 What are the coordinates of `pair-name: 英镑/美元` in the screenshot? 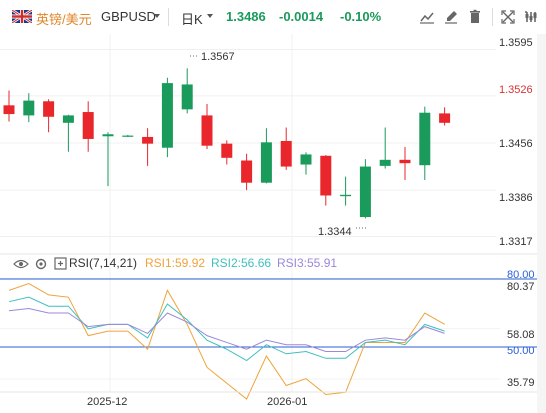 It's located at (64, 19).